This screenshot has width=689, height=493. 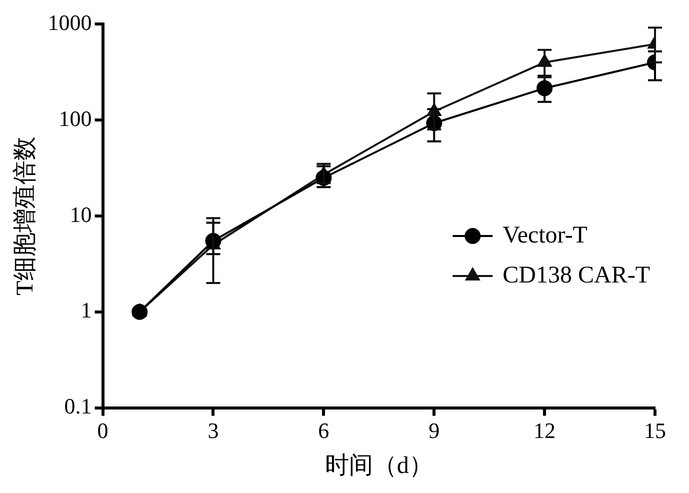 What do you see at coordinates (213, 430) in the screenshot?
I see `x-tick-label: 3` at bounding box center [213, 430].